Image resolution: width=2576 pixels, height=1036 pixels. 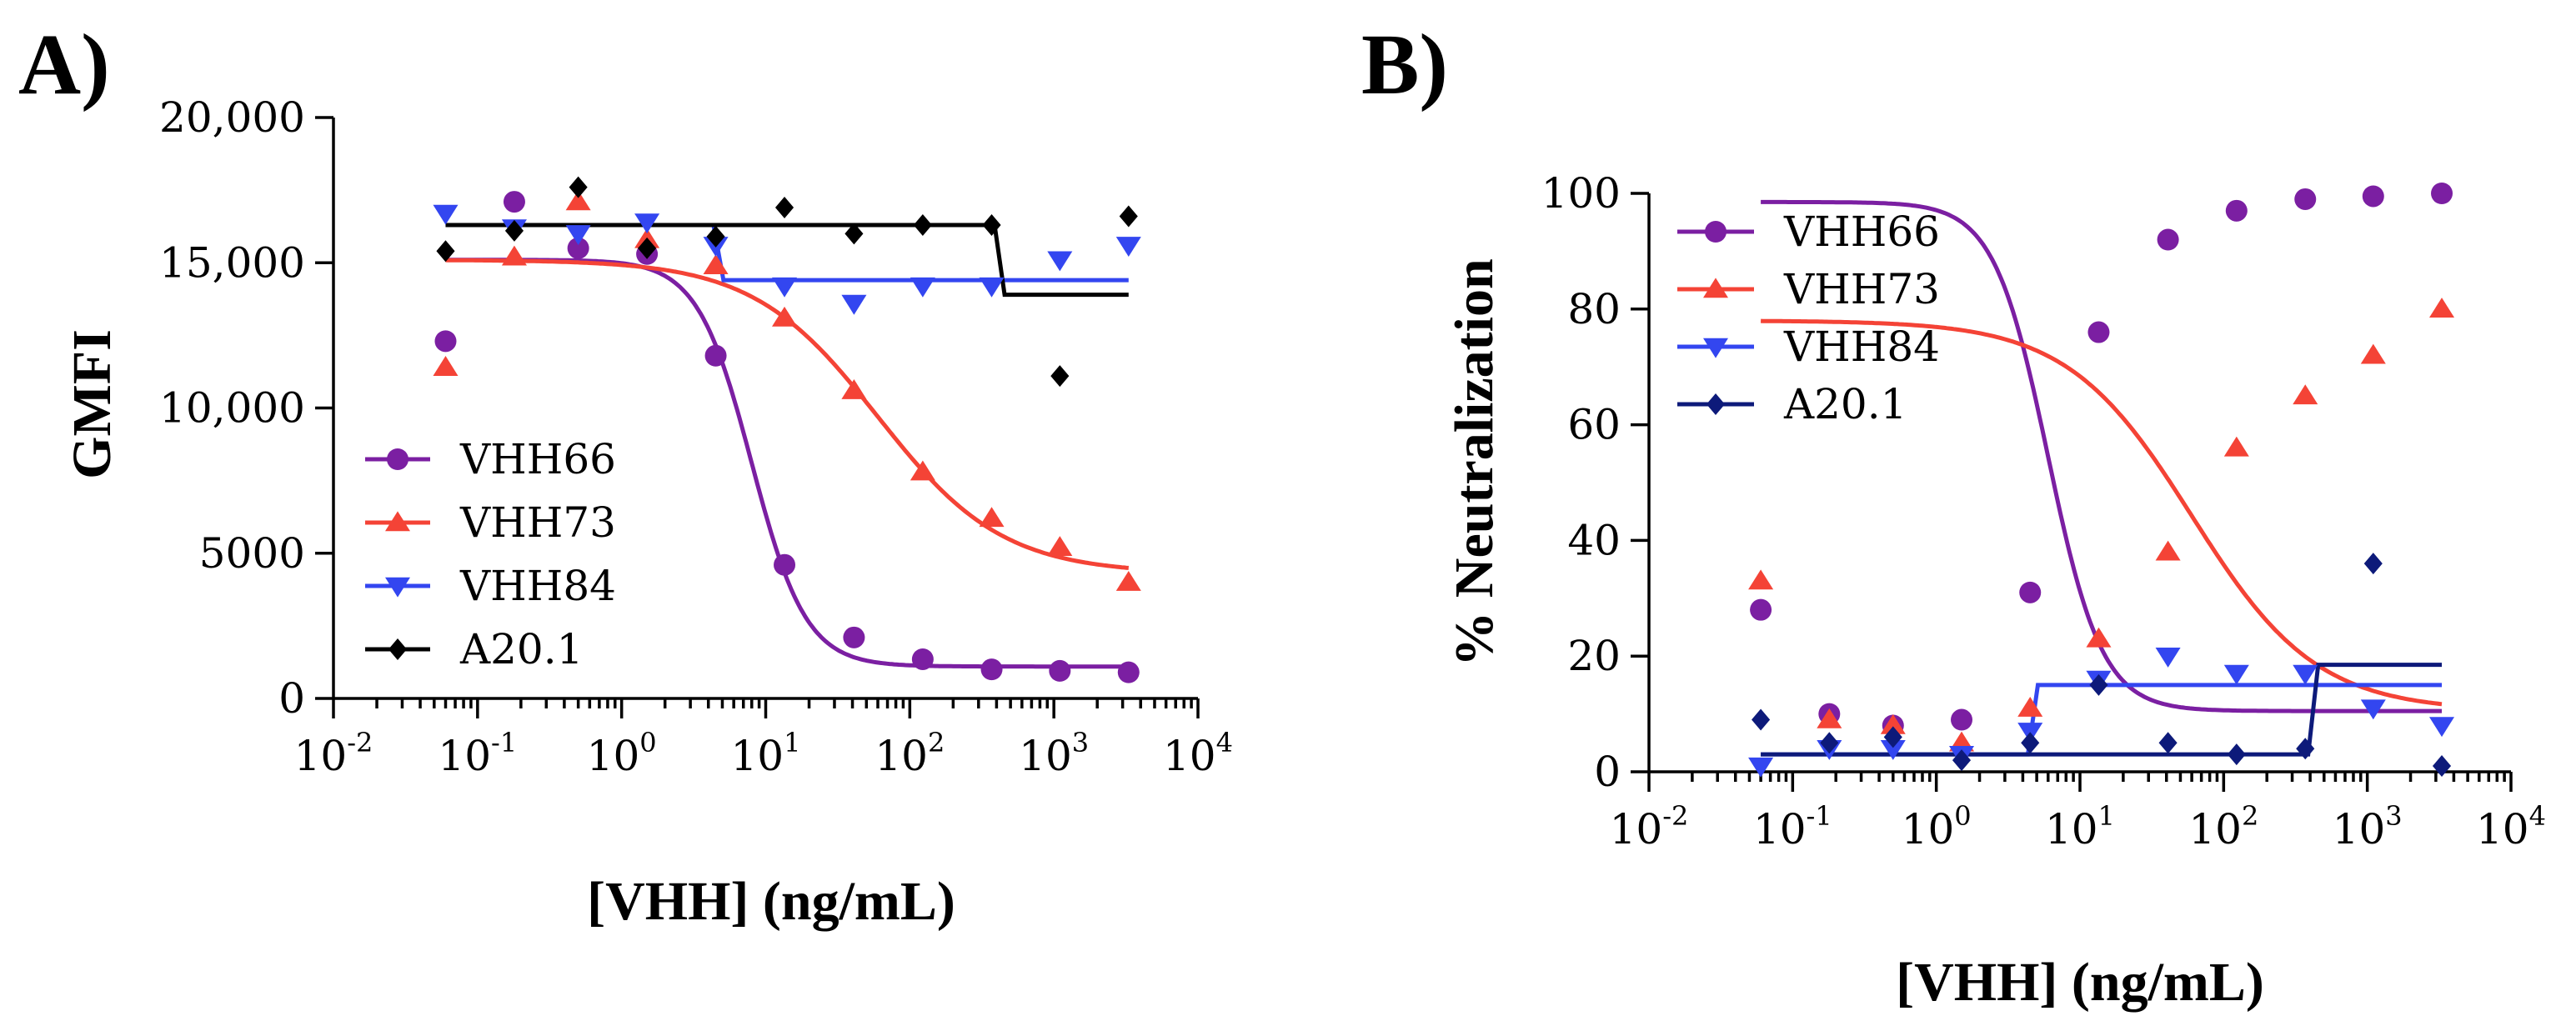 What do you see at coordinates (537, 459) in the screenshot?
I see `panel-a-legend-label: VHH66` at bounding box center [537, 459].